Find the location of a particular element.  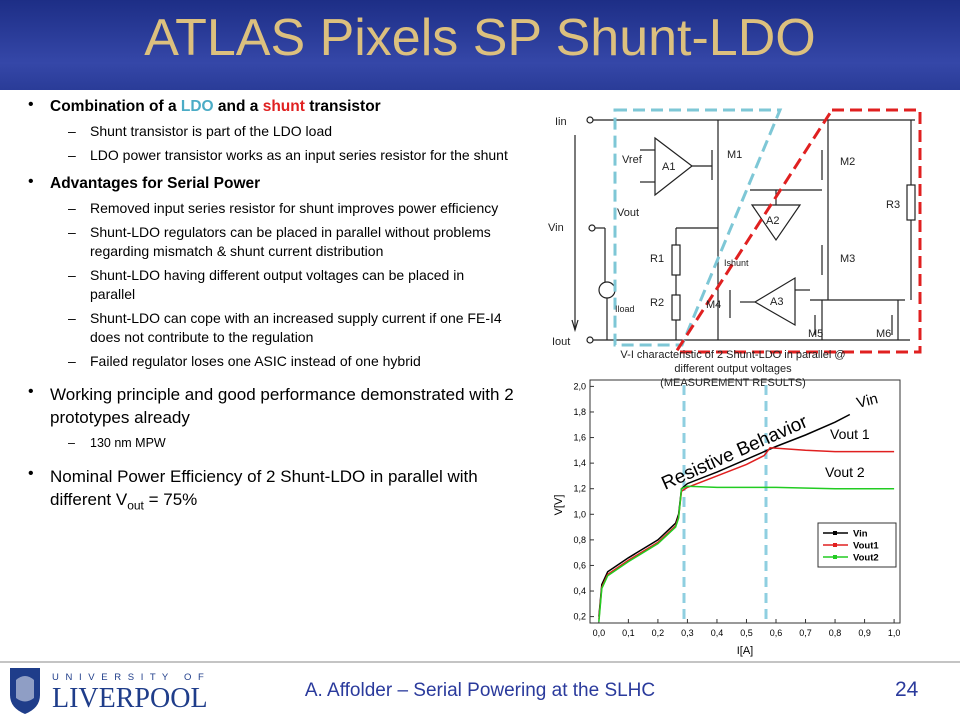

bullet-text: Advantages for Serial Power is located at coordinates (289, 183).